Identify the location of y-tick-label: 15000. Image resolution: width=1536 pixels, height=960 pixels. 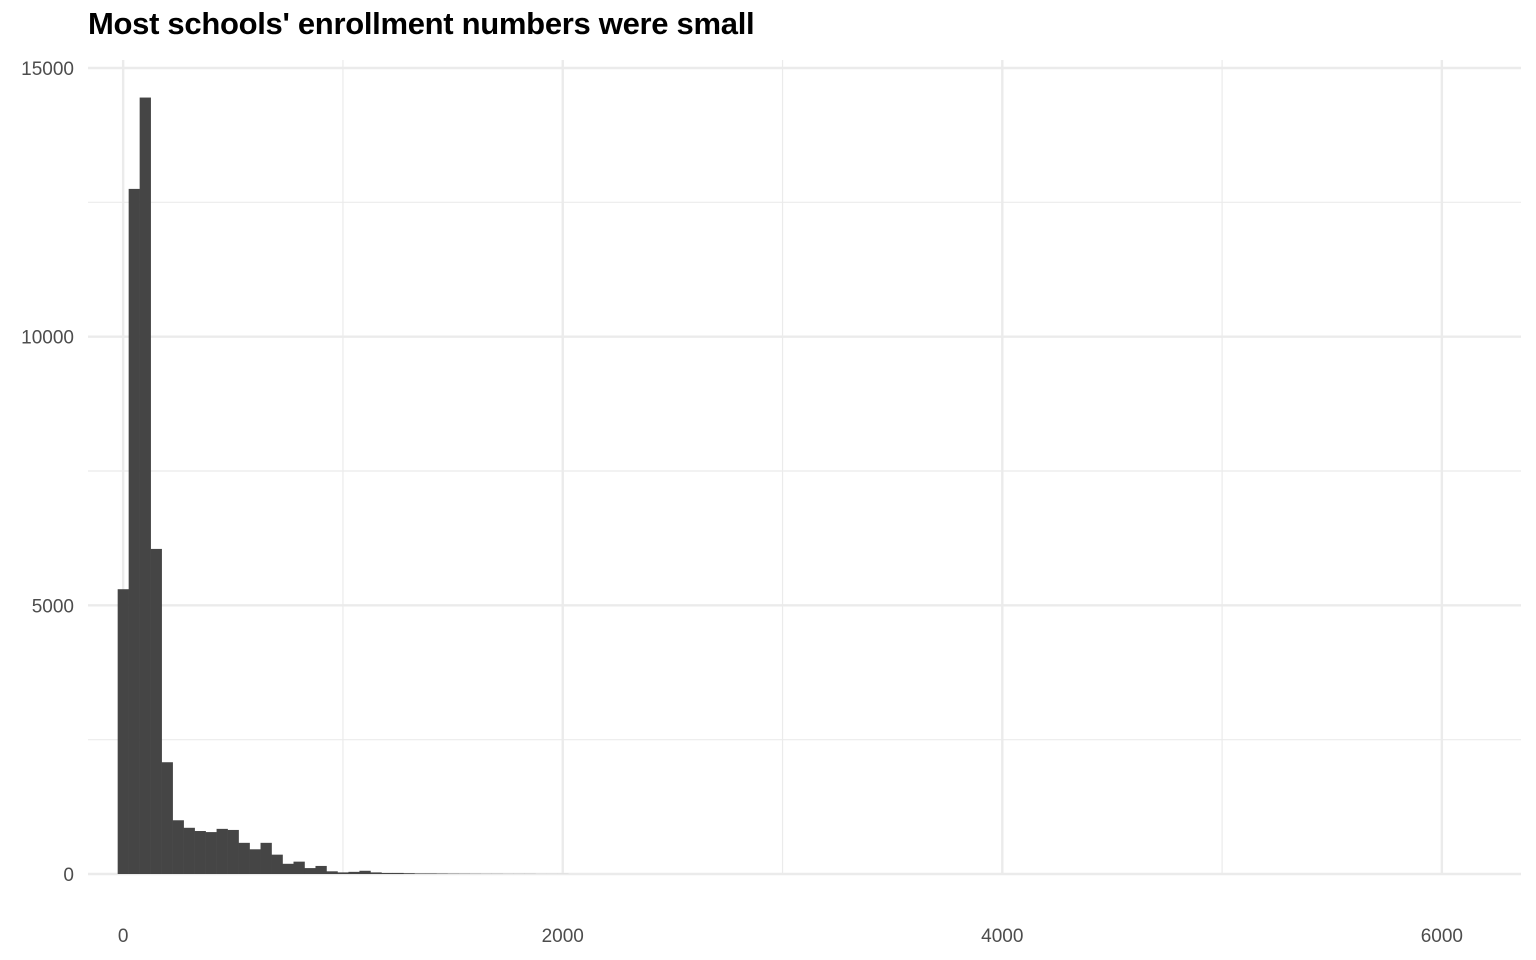
(47, 69).